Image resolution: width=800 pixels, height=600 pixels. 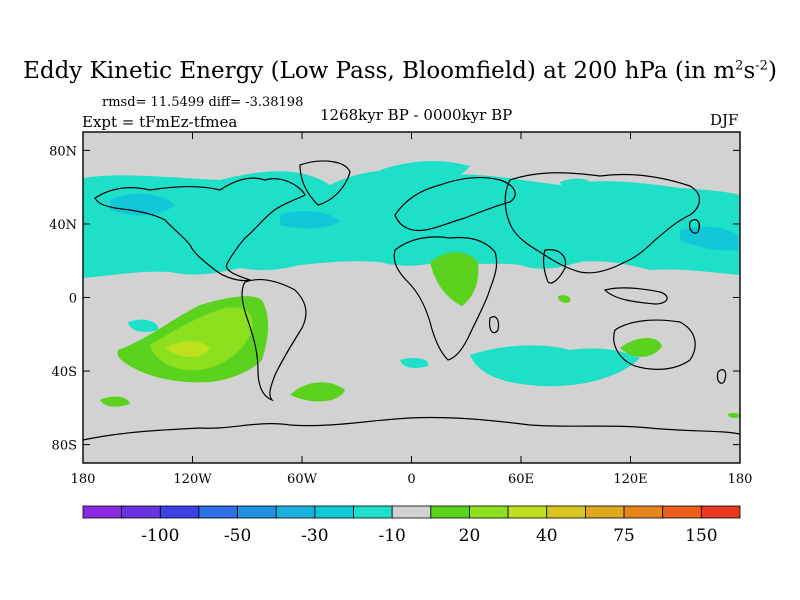 I want to click on coast-africa, so click(x=445, y=298).